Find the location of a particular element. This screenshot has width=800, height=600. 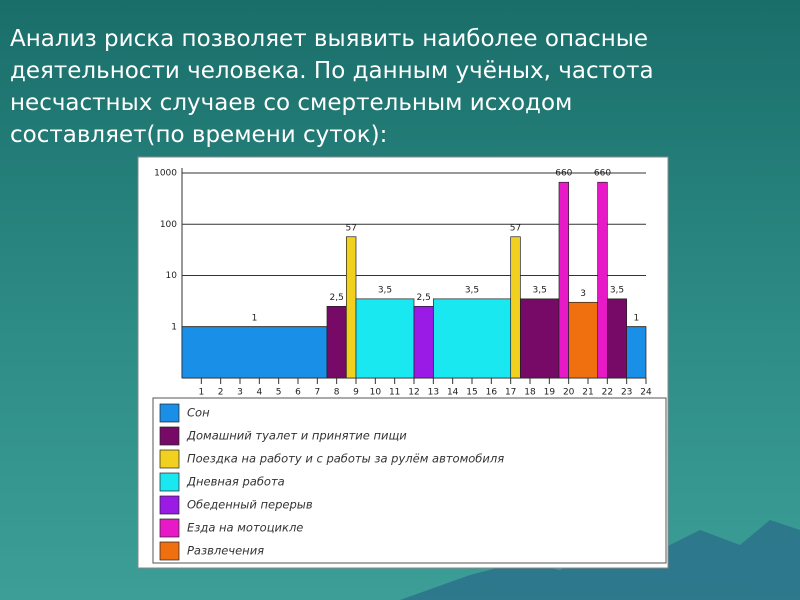

legend-label: Сон is located at coordinates (198, 413).